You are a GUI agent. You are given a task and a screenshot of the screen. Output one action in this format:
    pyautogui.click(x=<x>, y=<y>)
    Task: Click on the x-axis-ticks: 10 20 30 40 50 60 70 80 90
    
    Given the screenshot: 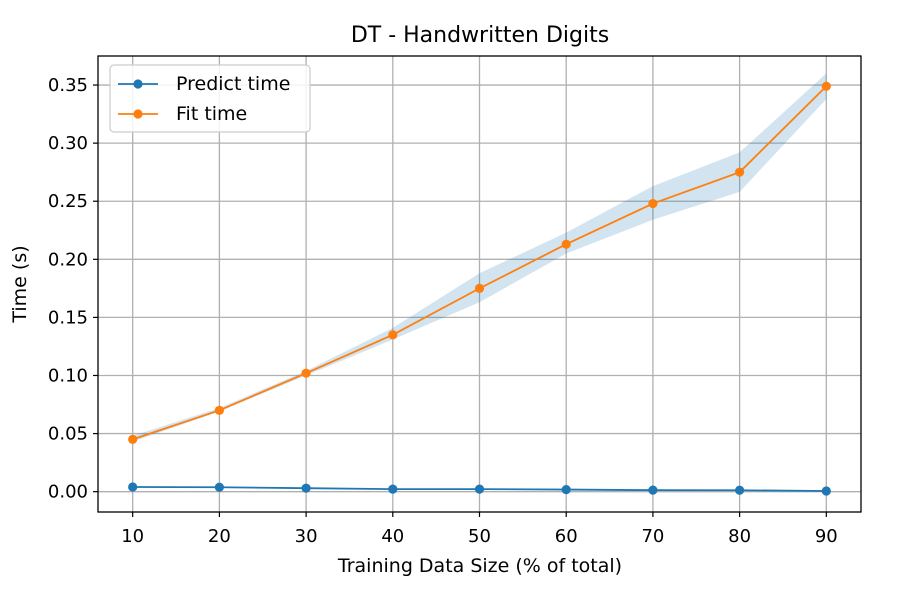 What is the action you would take?
    pyautogui.click(x=479, y=529)
    